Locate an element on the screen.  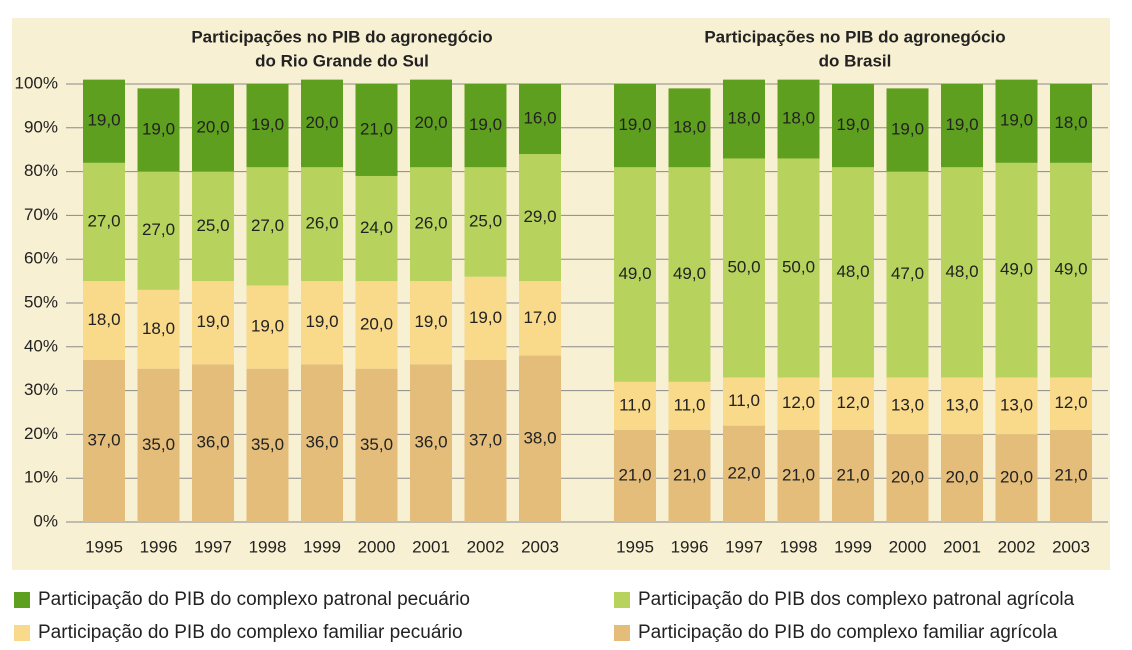
y-tick-label: 30% is located at coordinates (41, 389).